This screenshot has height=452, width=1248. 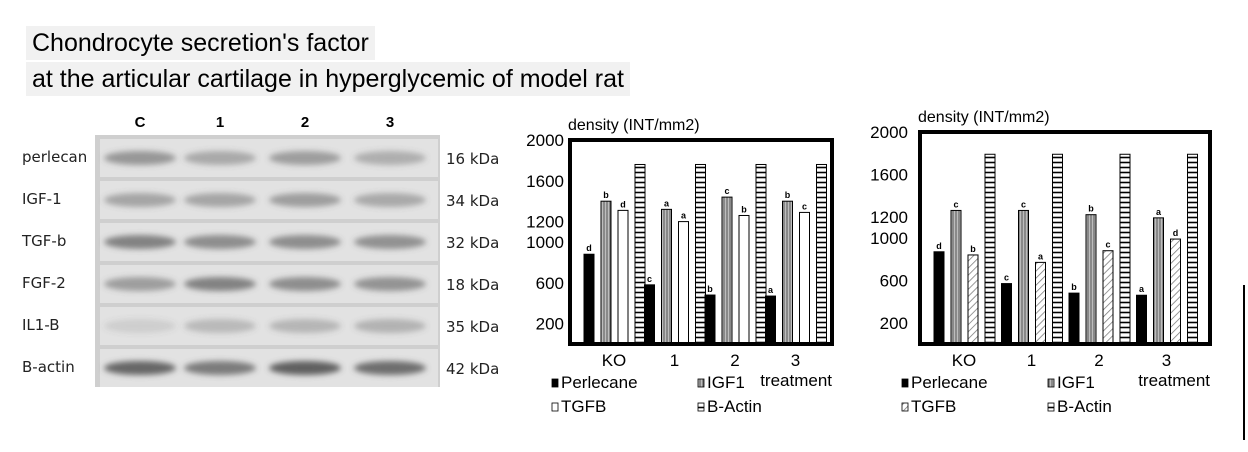 What do you see at coordinates (390, 122) in the screenshot?
I see `blot-lane-label: 3` at bounding box center [390, 122].